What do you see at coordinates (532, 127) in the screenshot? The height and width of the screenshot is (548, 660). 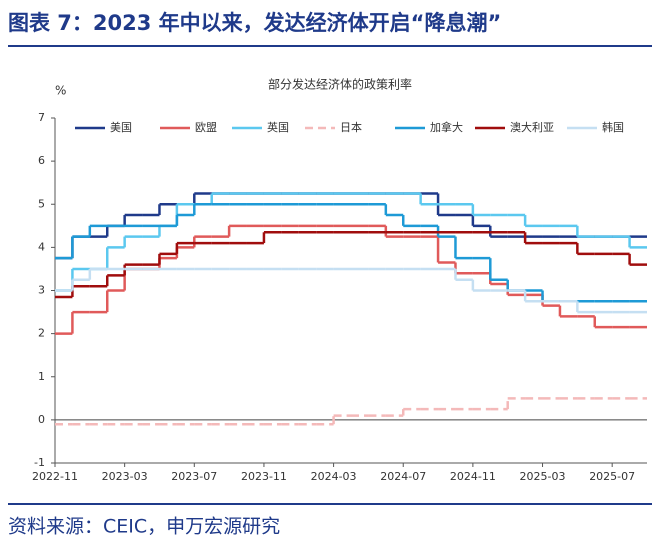 I see `legend-label: 澳大利亚` at bounding box center [532, 127].